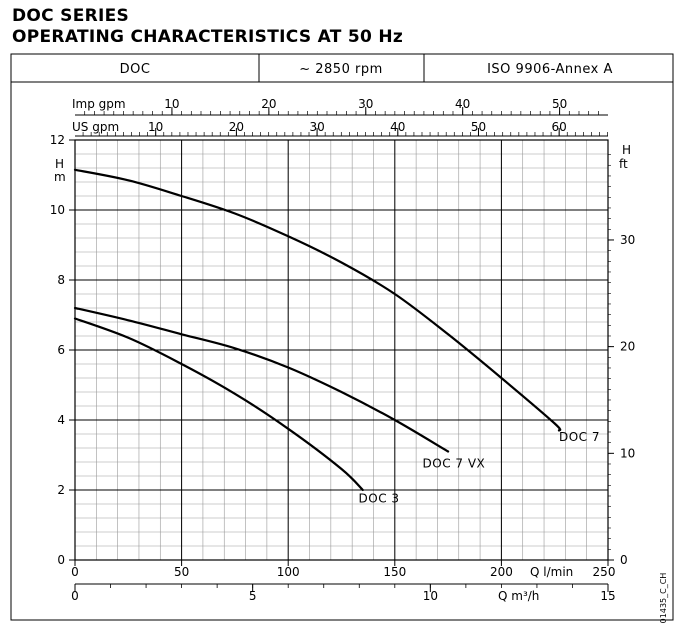 This screenshot has height=628, width=684. I want to click on y-axis-label-symbol: H, so click(59, 164).